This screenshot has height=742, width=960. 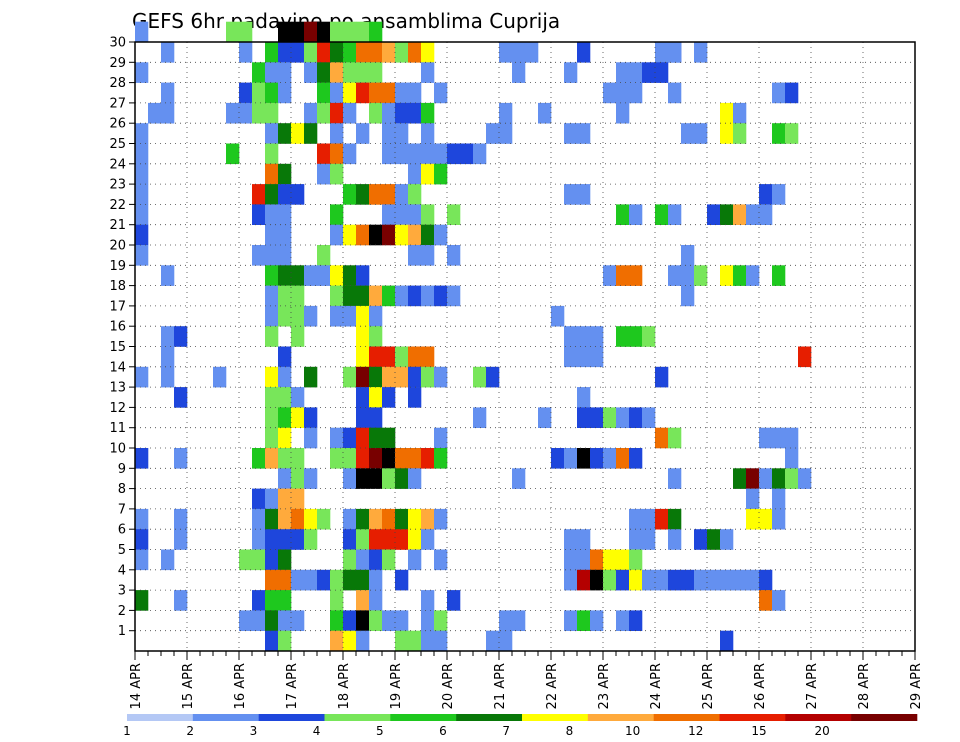 I want to click on y-tick-label: 7, so click(x=122, y=509).